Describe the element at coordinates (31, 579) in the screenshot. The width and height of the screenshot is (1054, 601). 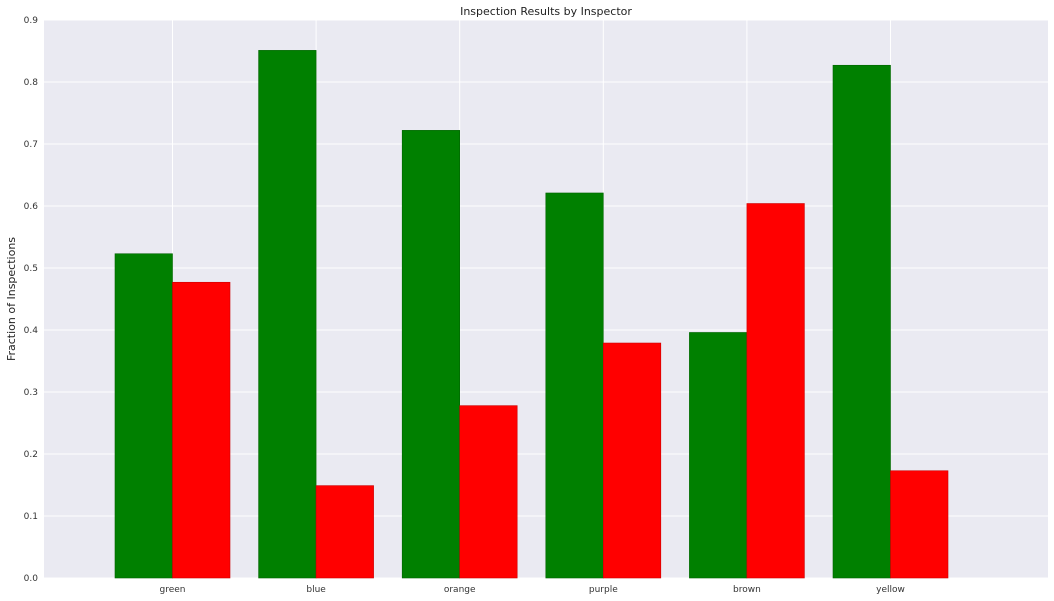
I see `y-tick-label: 0.0` at that location.